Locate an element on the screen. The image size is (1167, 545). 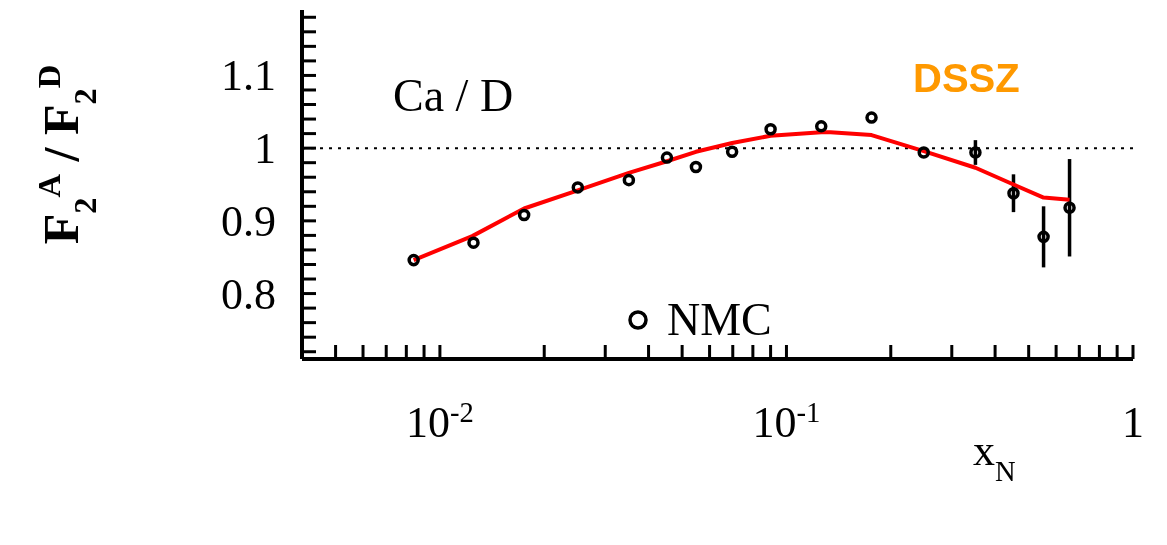
x-axis-title: x$_{N}$ is located at coordinates (994, 456).